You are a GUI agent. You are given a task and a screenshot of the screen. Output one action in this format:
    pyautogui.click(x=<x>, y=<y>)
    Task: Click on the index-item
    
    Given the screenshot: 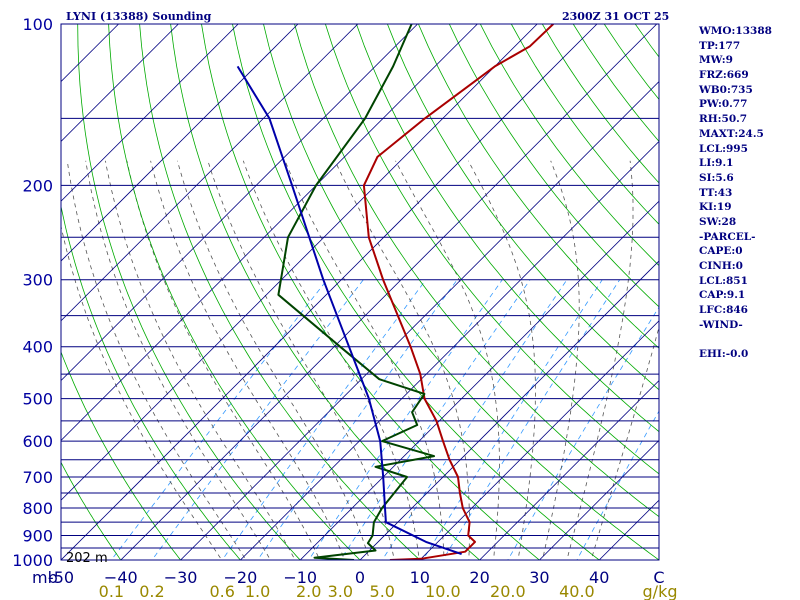 What is the action you would take?
    pyautogui.click(x=735, y=339)
    